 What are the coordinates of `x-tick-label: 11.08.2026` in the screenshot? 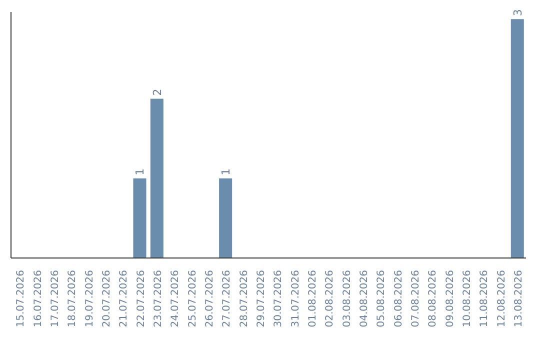 It's located at (484, 299).